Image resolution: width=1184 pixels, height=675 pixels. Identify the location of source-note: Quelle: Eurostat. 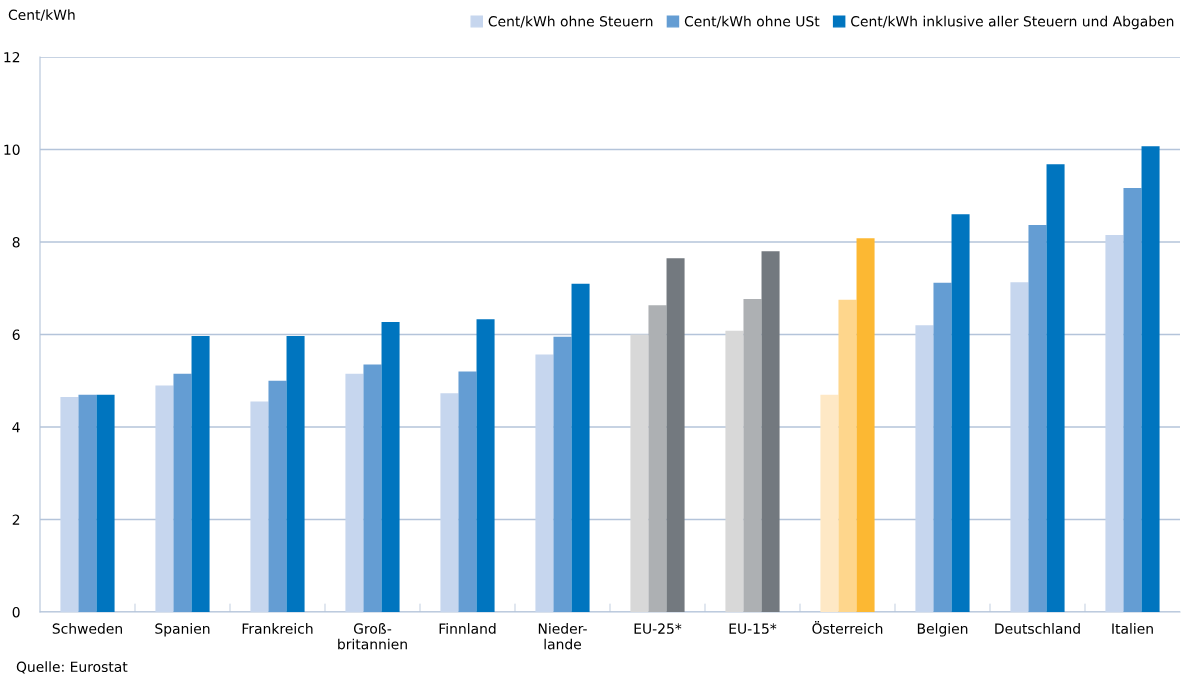
(72, 667).